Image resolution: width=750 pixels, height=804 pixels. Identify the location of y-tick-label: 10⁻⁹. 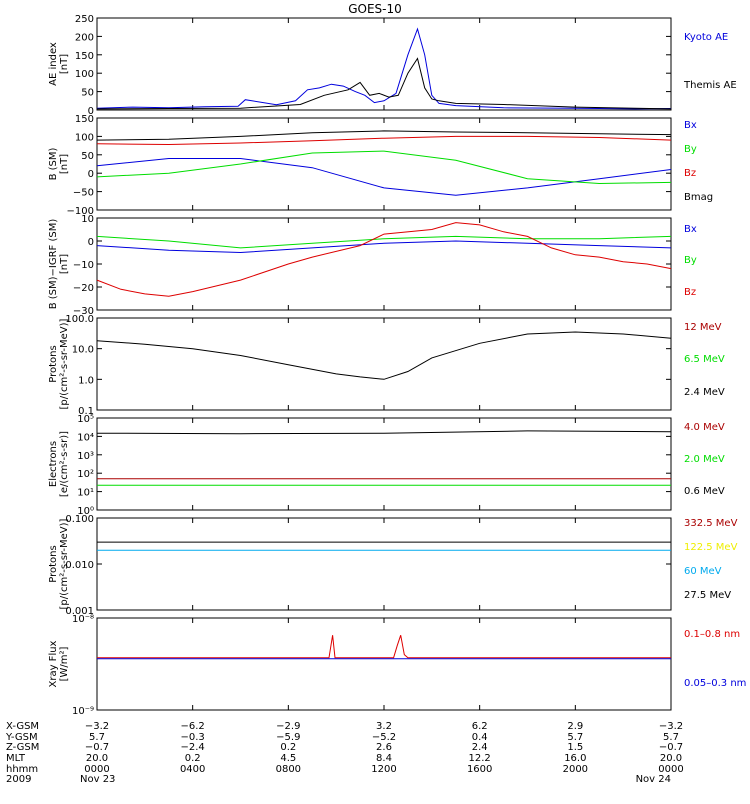
(83, 711).